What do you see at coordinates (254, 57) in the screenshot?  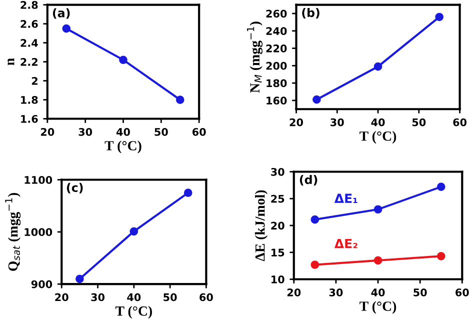 I see `y-axis-title: N$_{M}$ (mgg$^{−1}$)` at bounding box center [254, 57].